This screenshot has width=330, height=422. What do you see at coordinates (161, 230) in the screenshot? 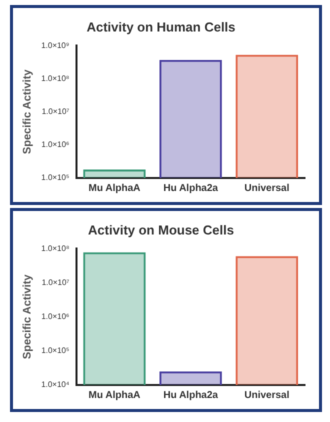
I see `chart-title: Activity on Mouse Cells` at bounding box center [161, 230].